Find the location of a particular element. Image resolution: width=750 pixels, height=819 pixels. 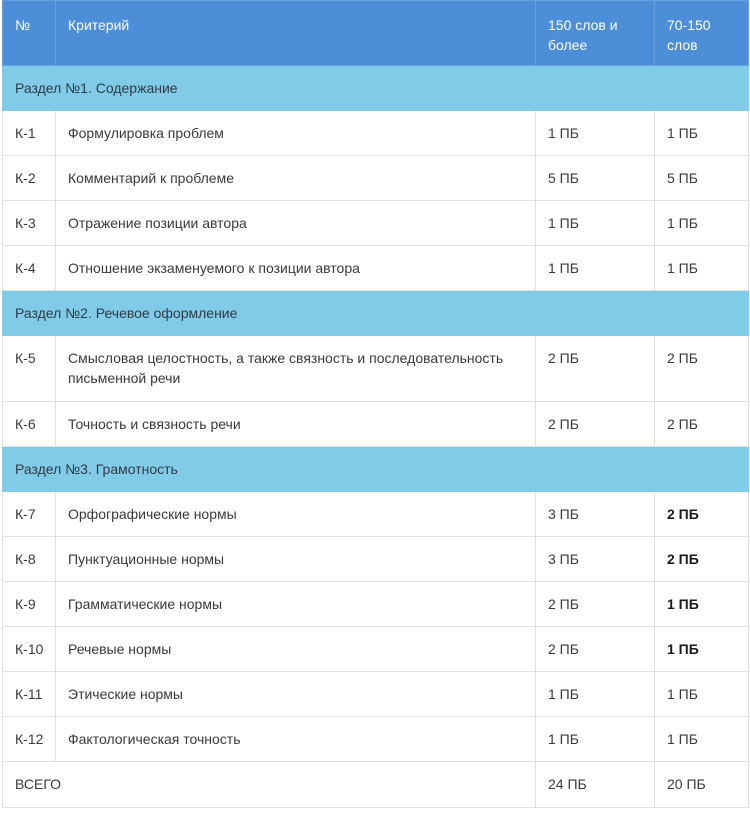

table-row: К-1 Формулировка проблем 1 ПБ 1 ПБ is located at coordinates (375, 133).